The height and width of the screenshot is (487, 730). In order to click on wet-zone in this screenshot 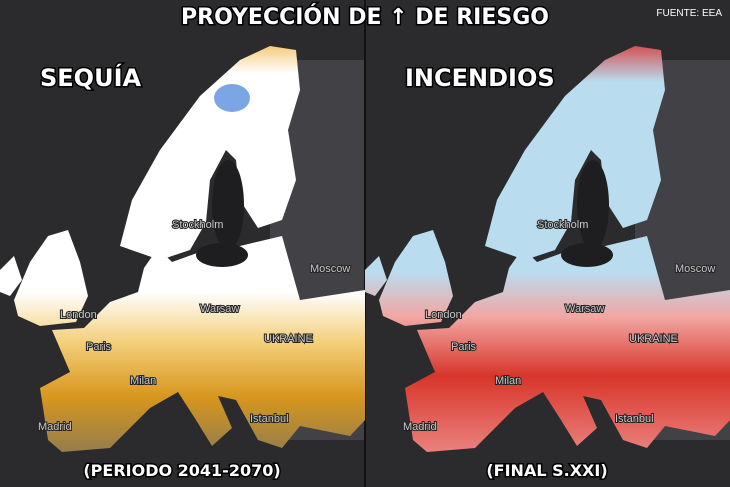, I will do `click(232, 98)`.